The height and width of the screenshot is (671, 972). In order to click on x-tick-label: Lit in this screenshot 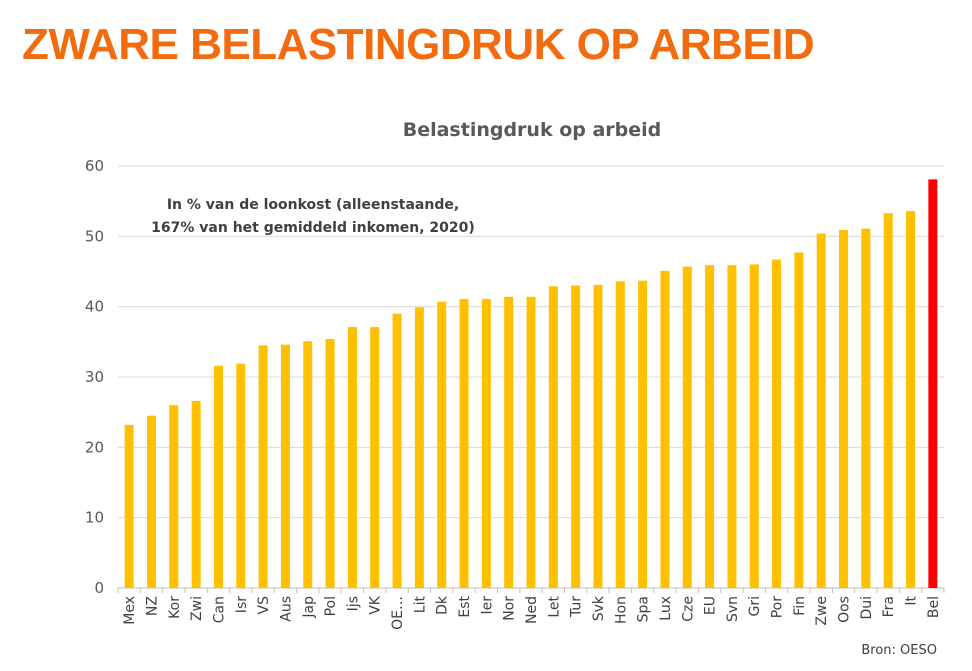, I will do `click(420, 604)`.